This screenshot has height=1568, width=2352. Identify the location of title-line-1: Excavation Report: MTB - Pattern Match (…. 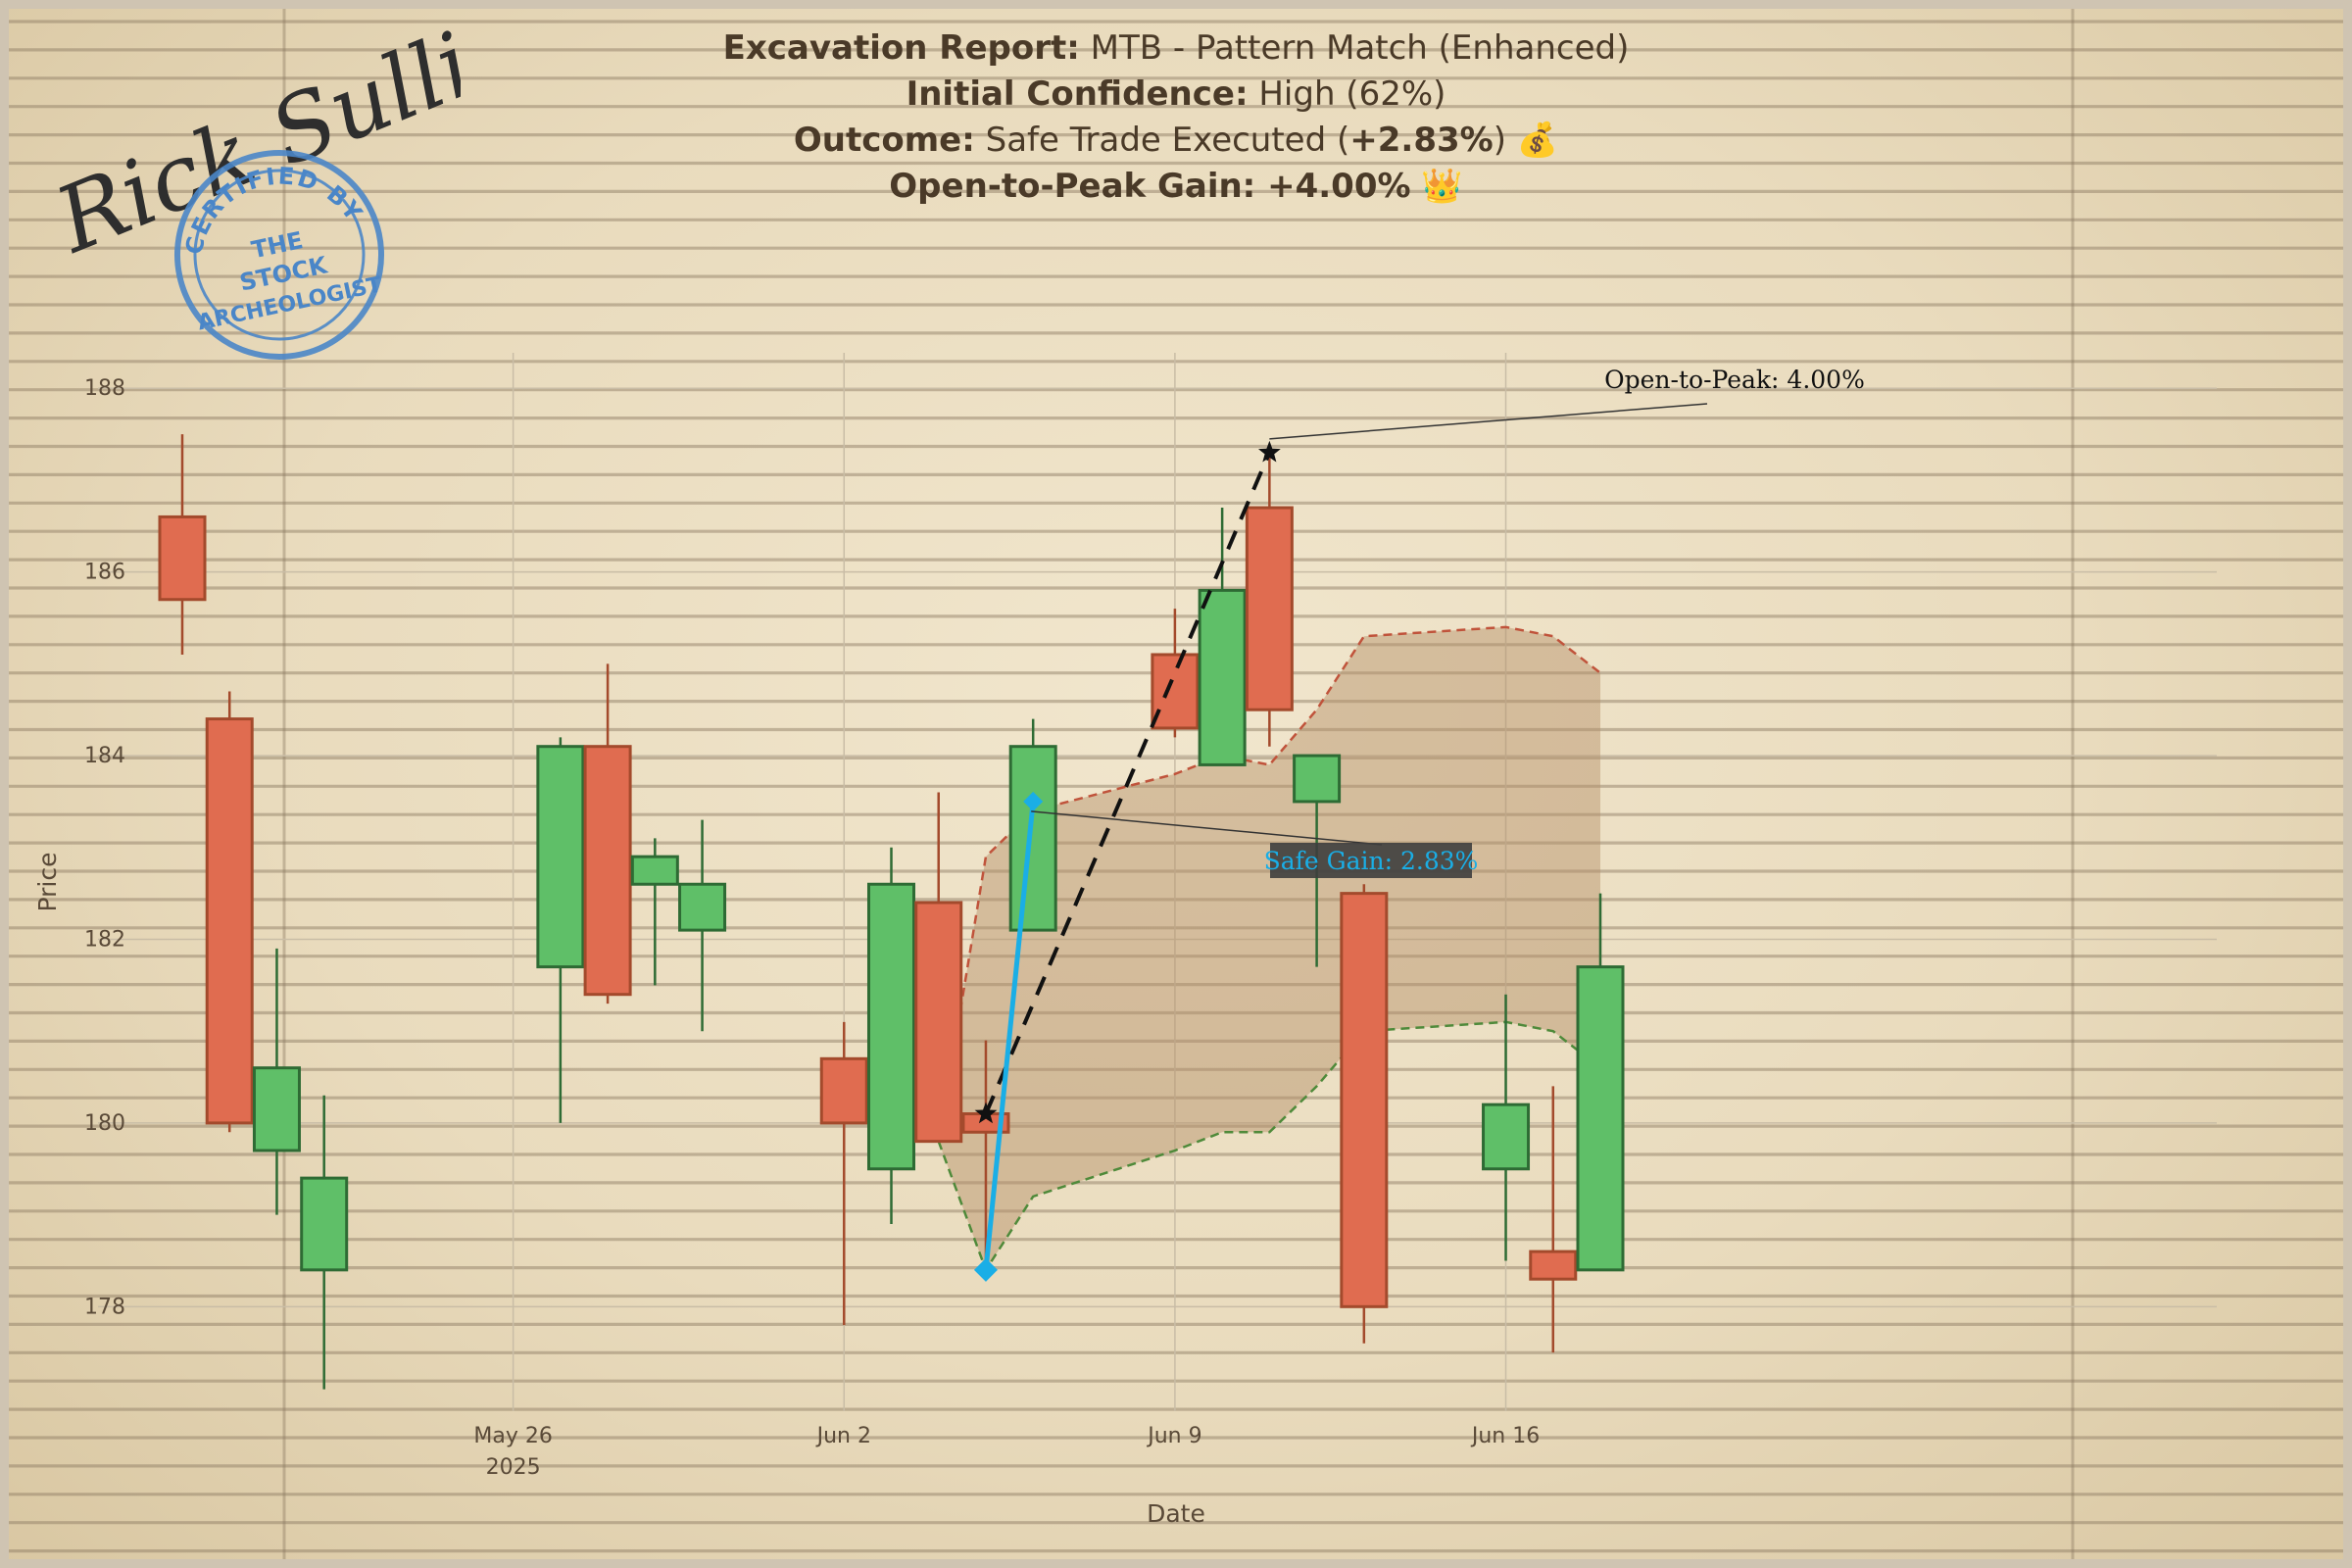
(1176, 48).